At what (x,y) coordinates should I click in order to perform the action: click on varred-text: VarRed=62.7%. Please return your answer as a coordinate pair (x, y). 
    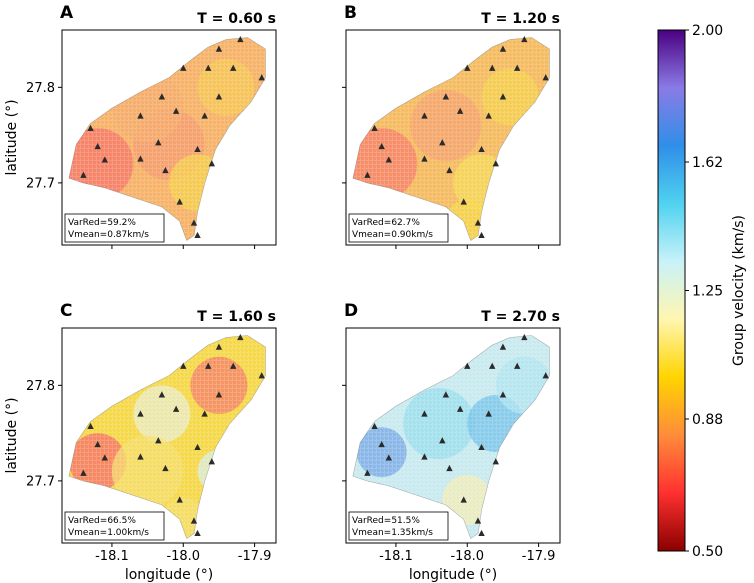
    Looking at the image, I should click on (386, 223).